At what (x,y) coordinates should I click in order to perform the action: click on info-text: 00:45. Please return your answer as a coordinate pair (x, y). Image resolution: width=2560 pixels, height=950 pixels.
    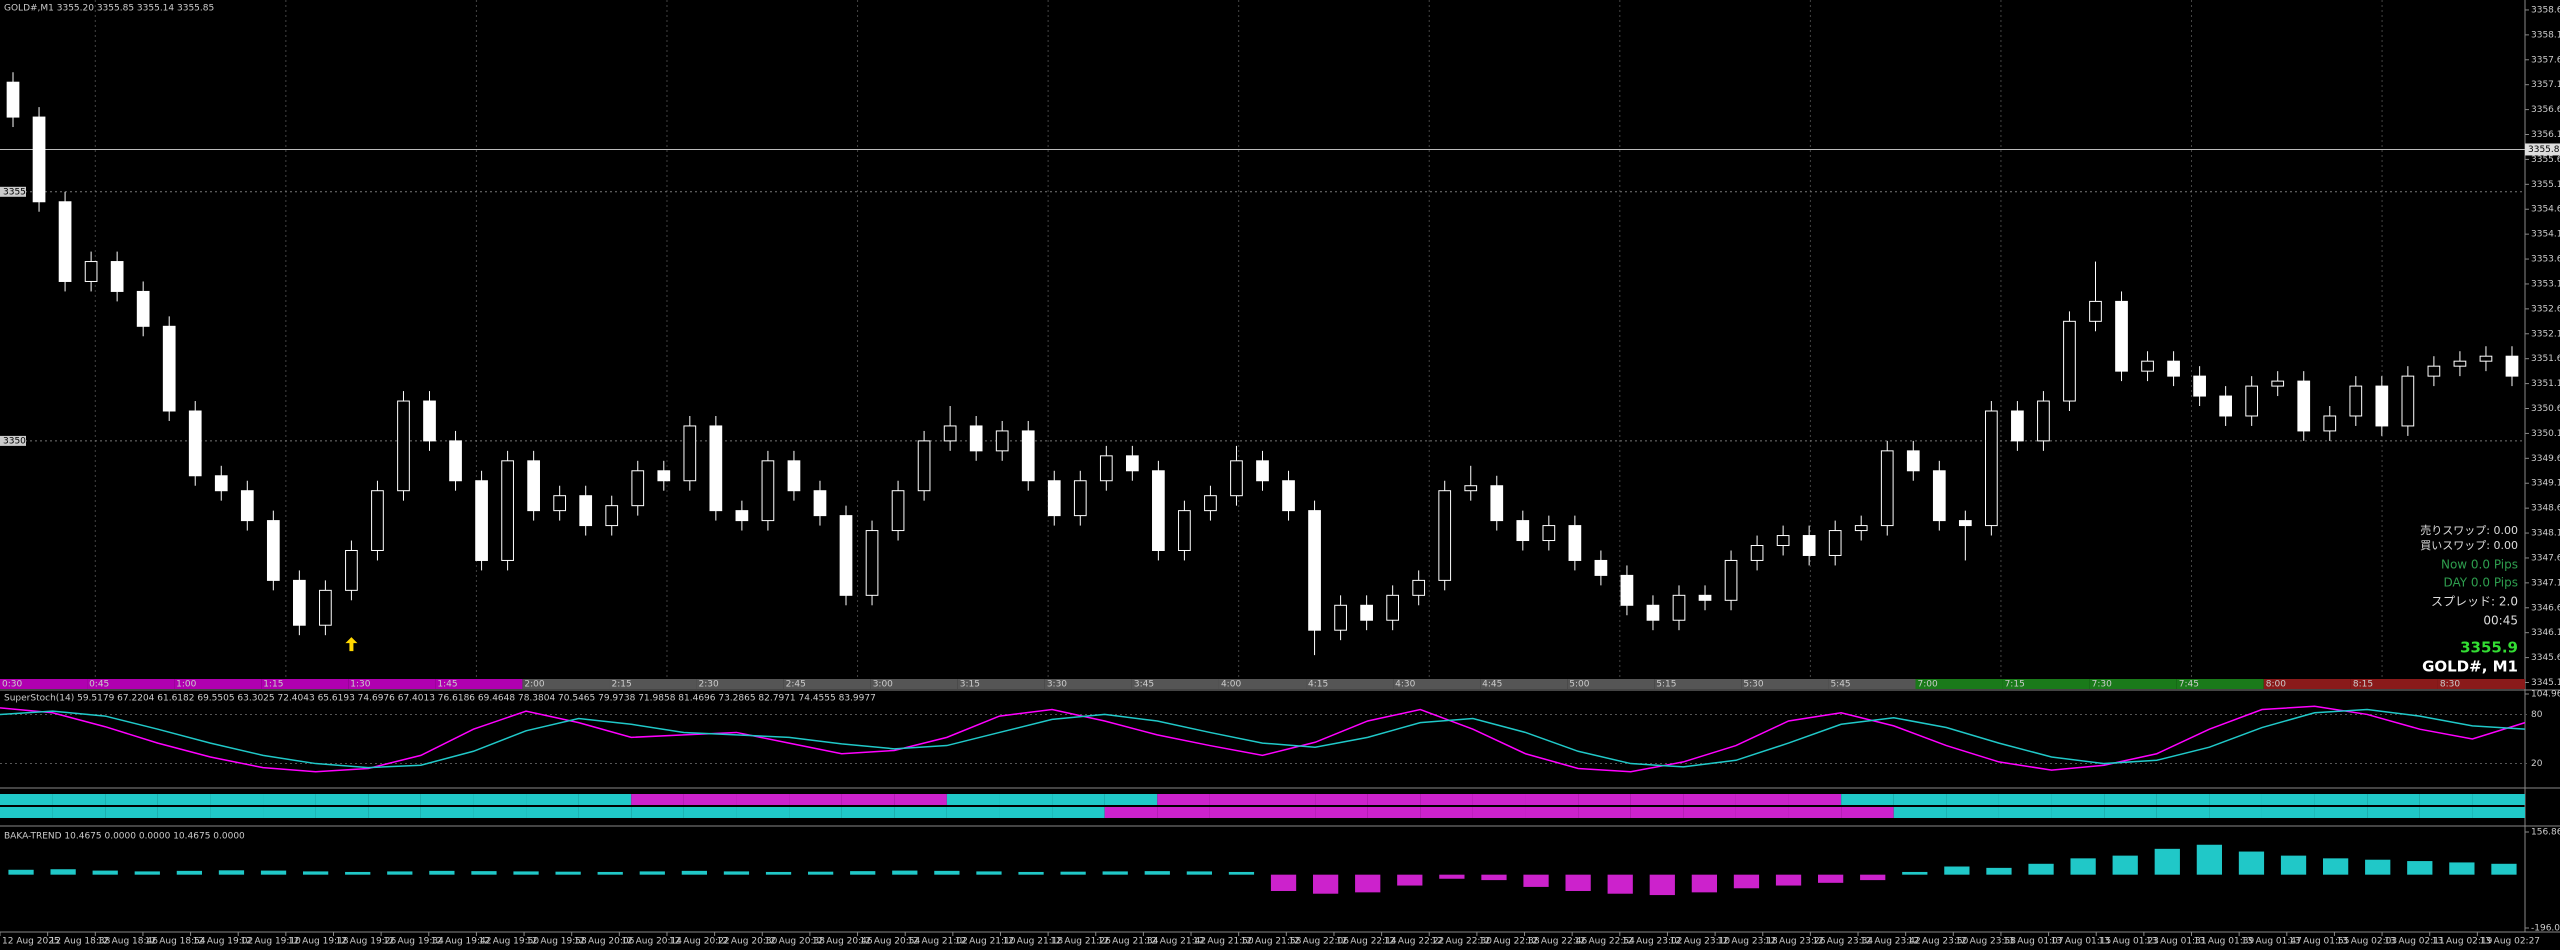
    Looking at the image, I should click on (2500, 621).